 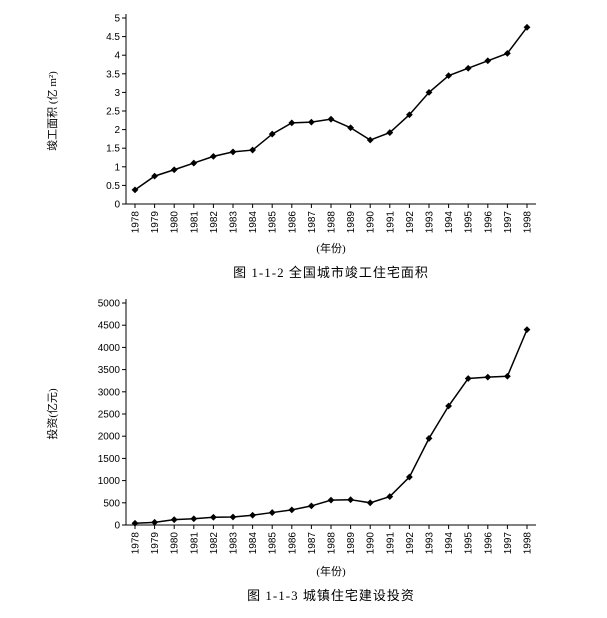 What do you see at coordinates (109, 304) in the screenshot?
I see `y-tick-label: 5000` at bounding box center [109, 304].